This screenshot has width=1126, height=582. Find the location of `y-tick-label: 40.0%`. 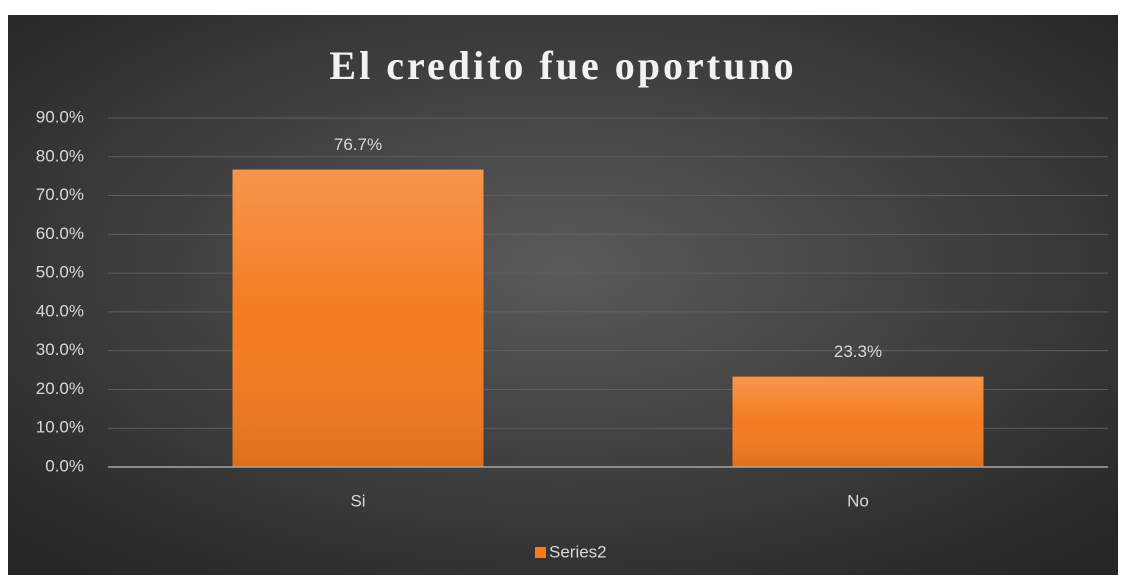

y-tick-label: 40.0% is located at coordinates (60, 310).